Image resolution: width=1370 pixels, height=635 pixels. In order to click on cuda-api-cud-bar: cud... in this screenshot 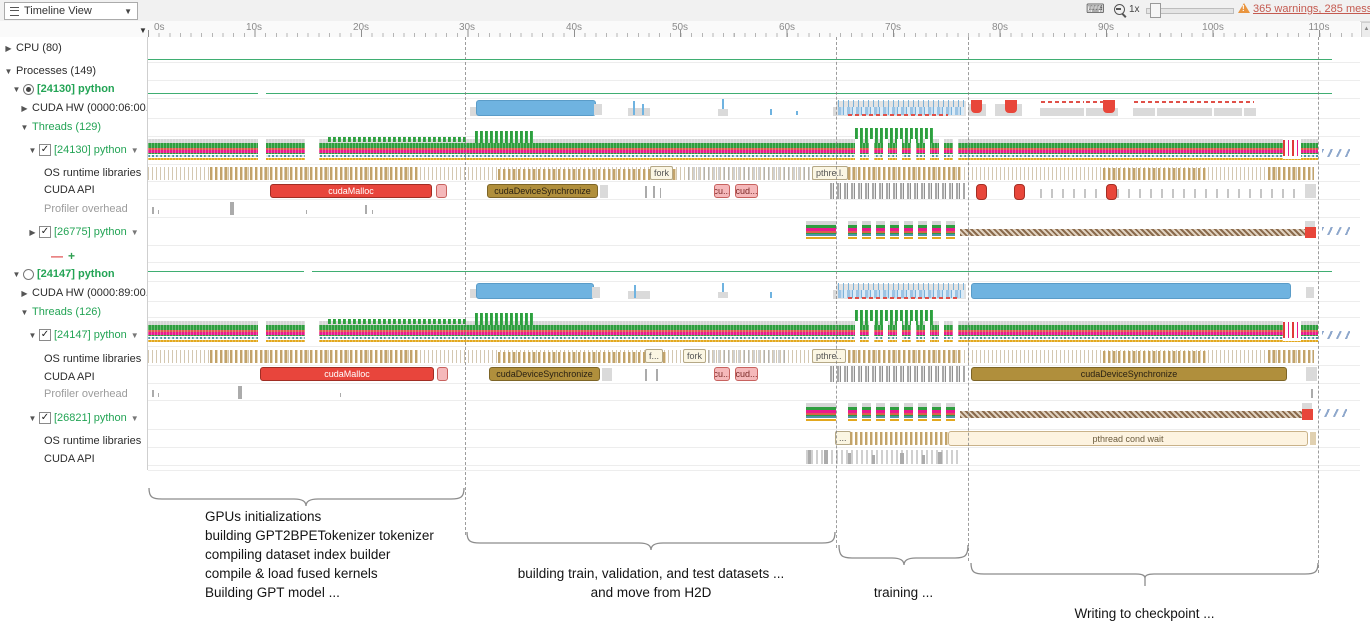, I will do `click(746, 191)`.